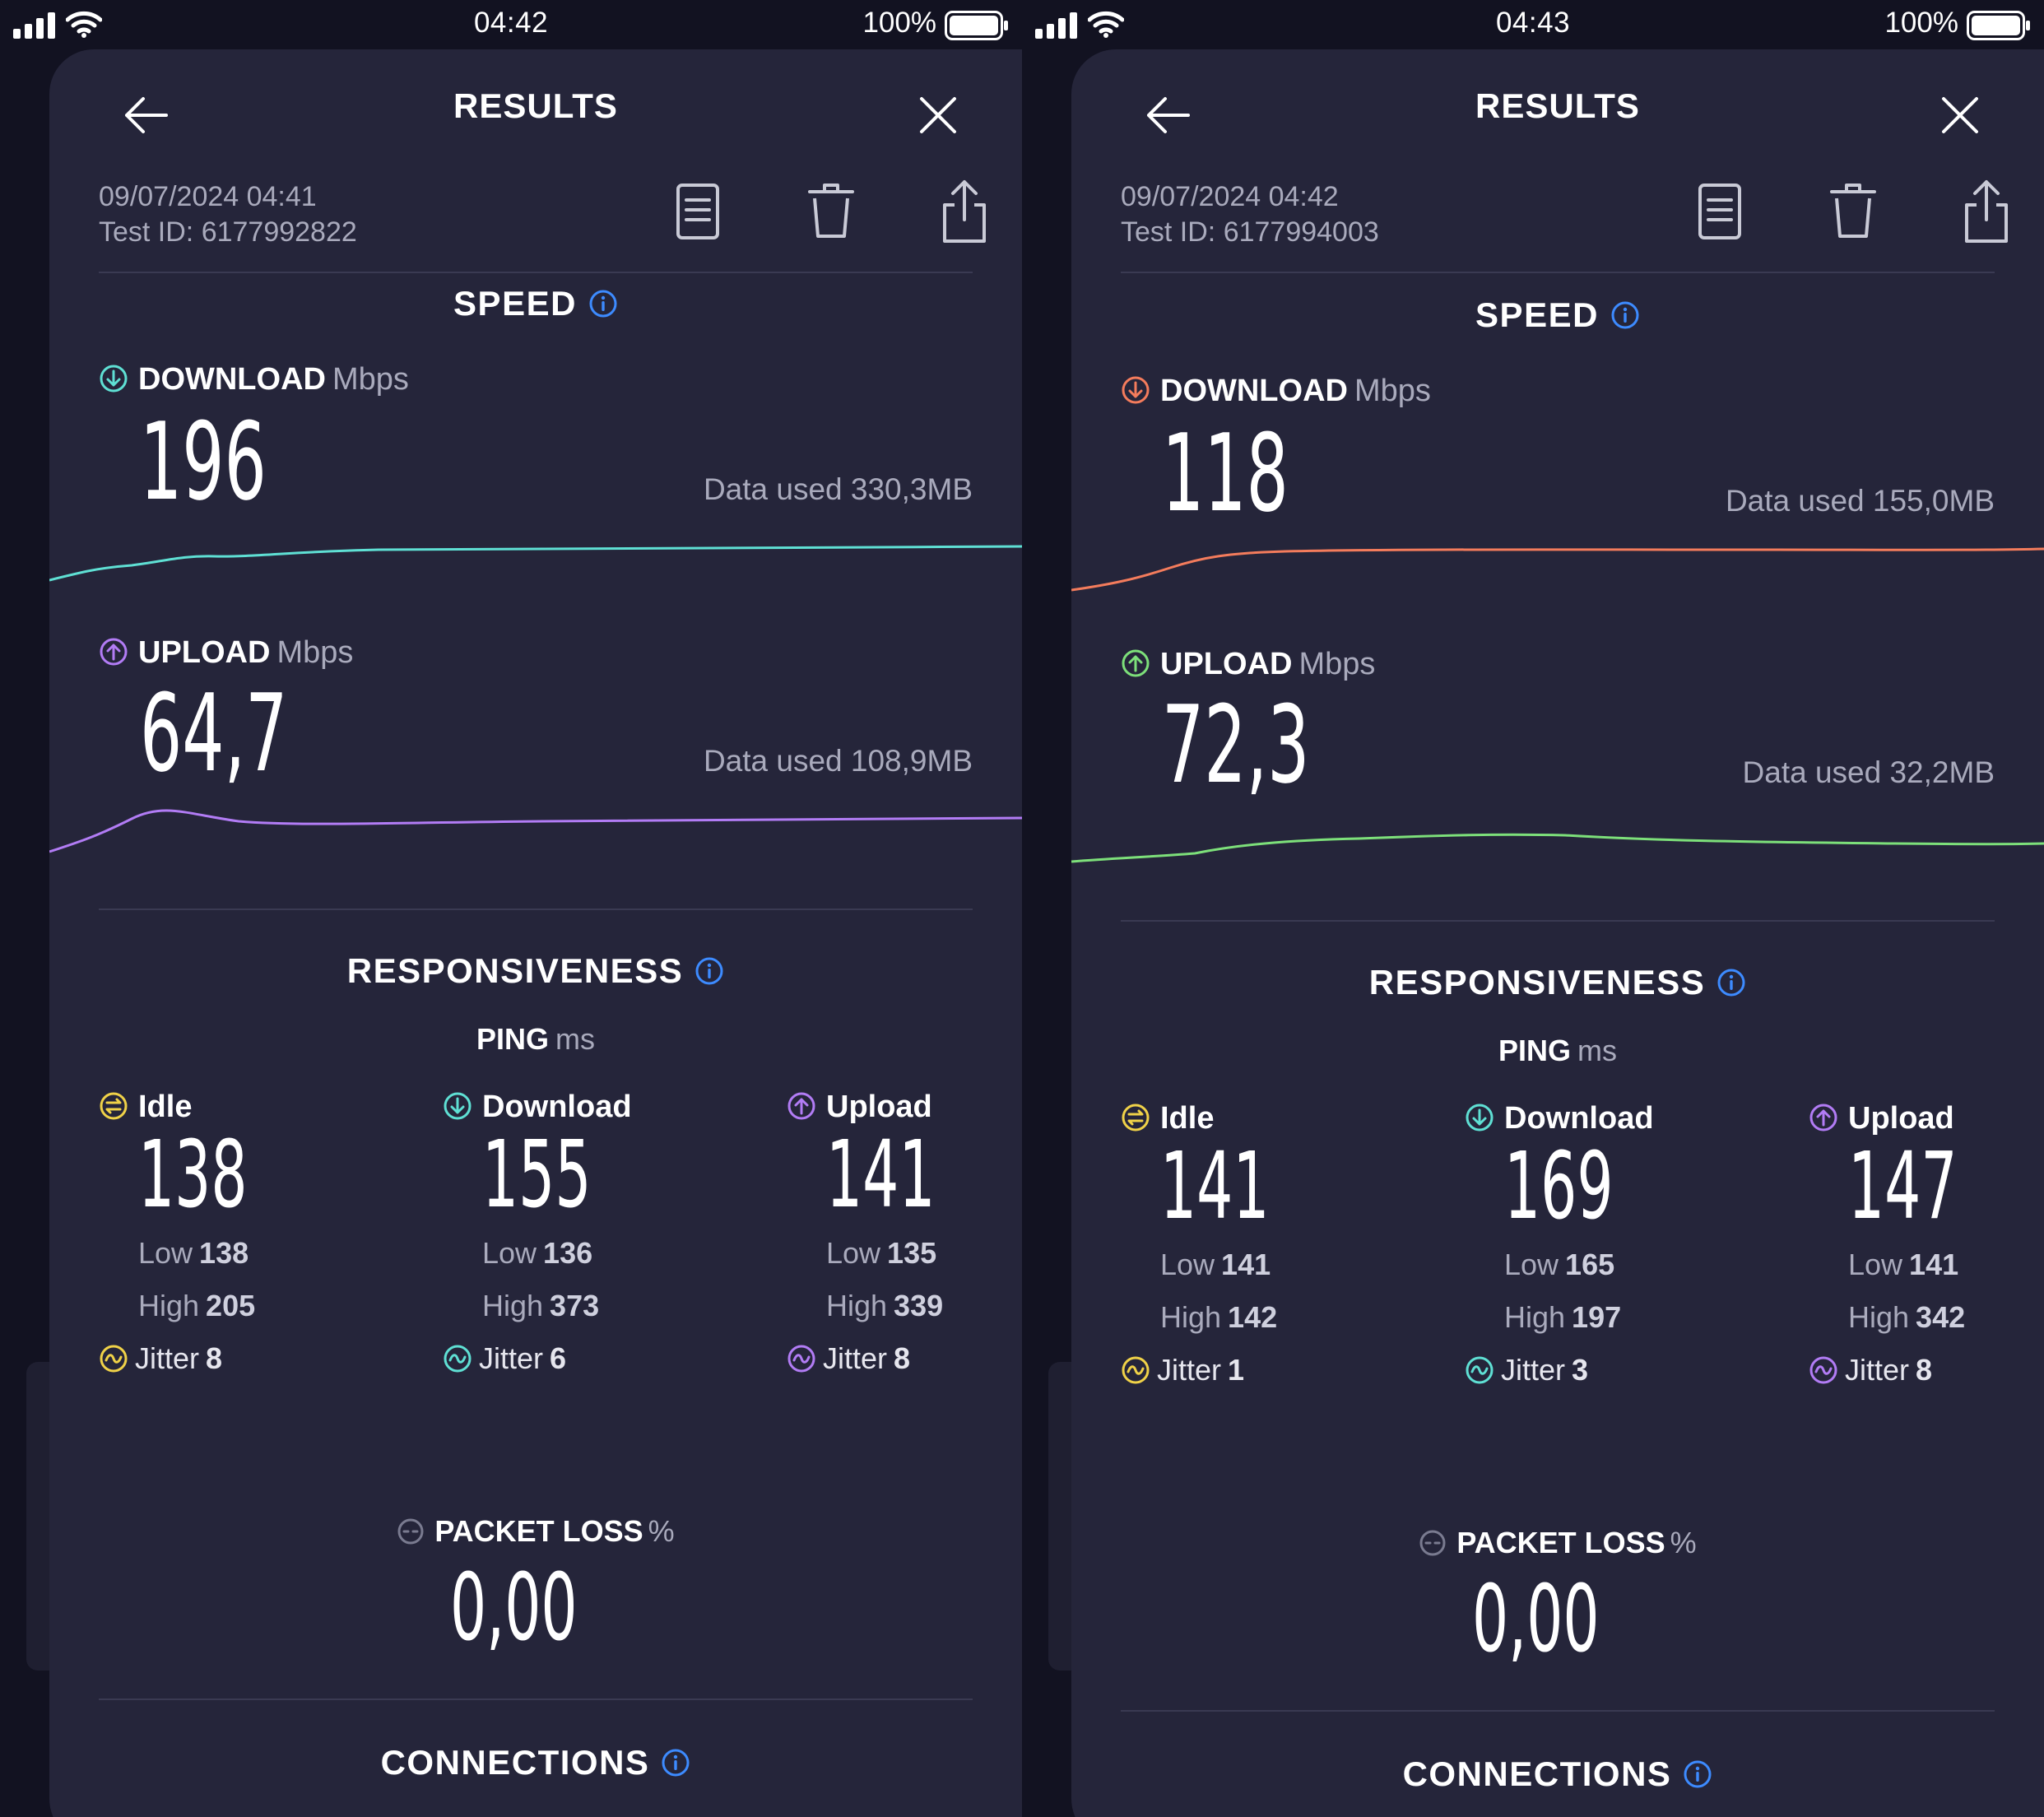 This screenshot has width=2044, height=1817. Describe the element at coordinates (1559, 1186) in the screenshot. I see `ping-download-value: 169` at that location.